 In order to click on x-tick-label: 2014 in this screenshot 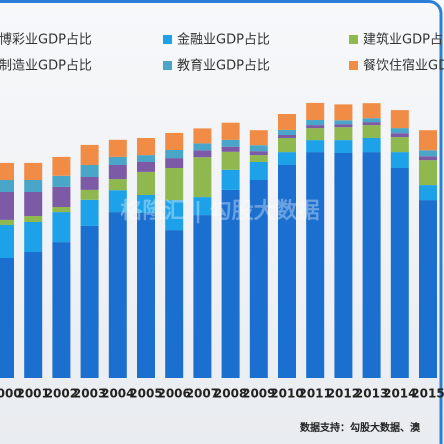, I will do `click(399, 394)`.